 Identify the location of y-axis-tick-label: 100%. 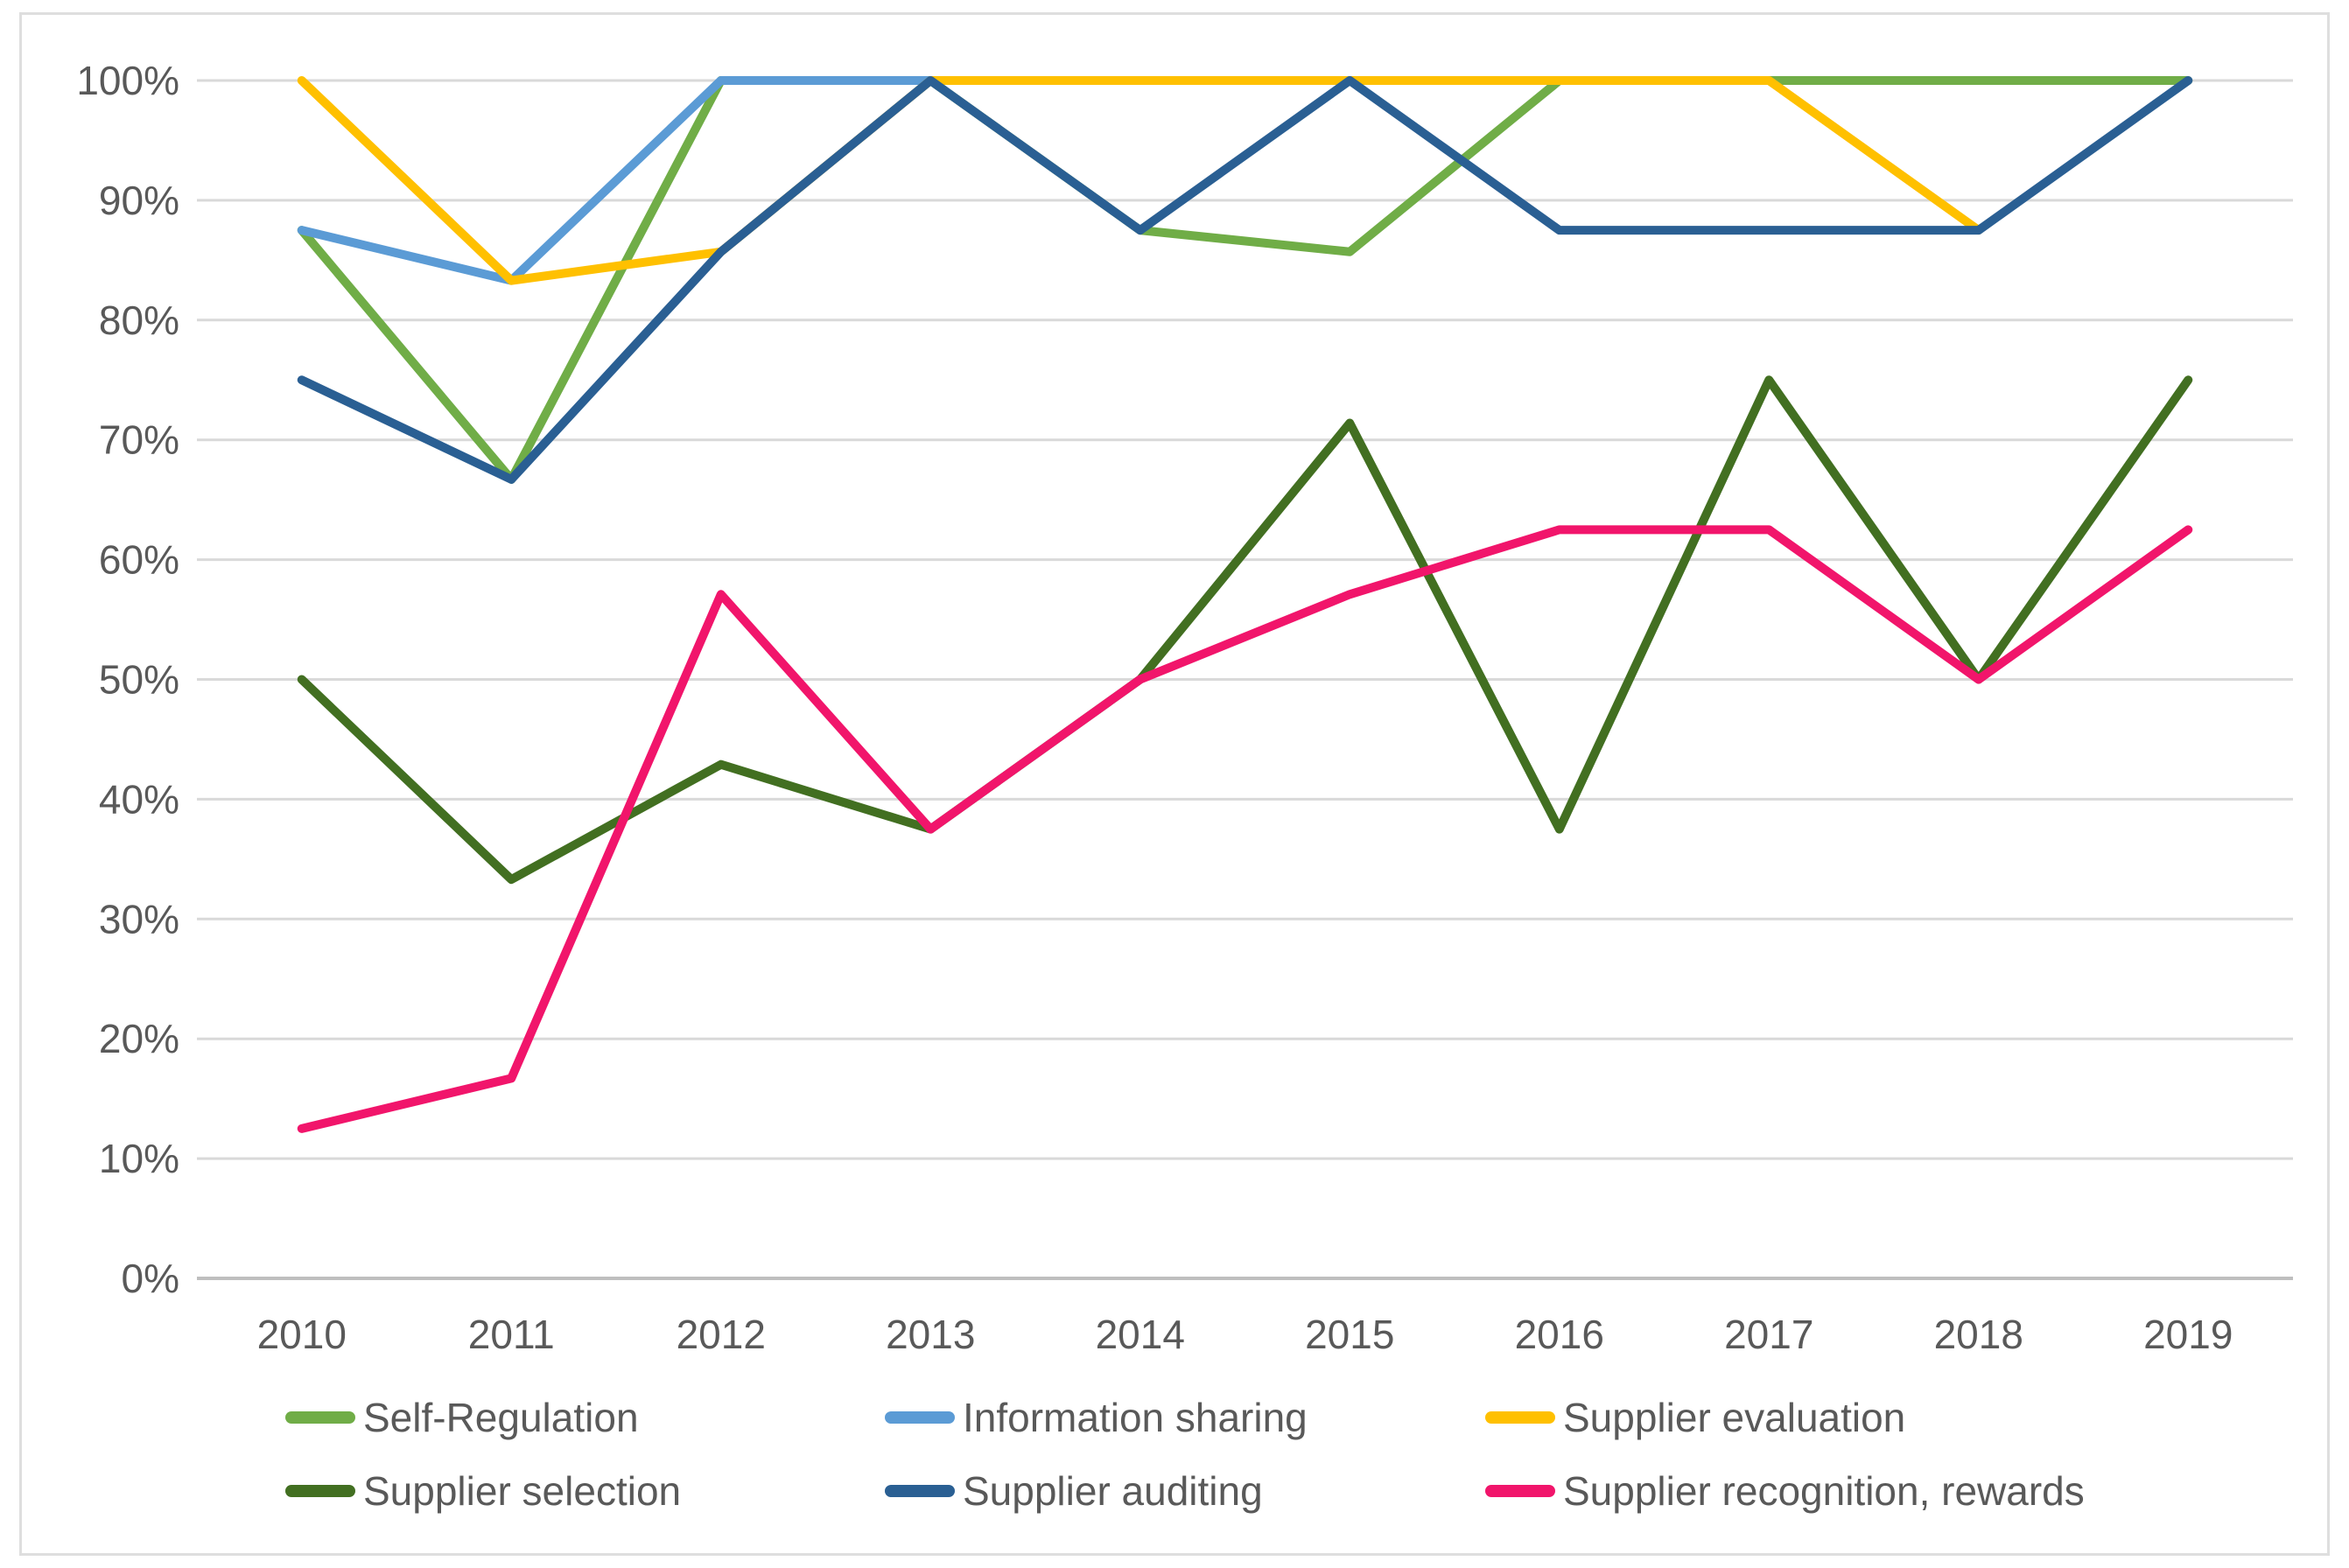
(128, 80).